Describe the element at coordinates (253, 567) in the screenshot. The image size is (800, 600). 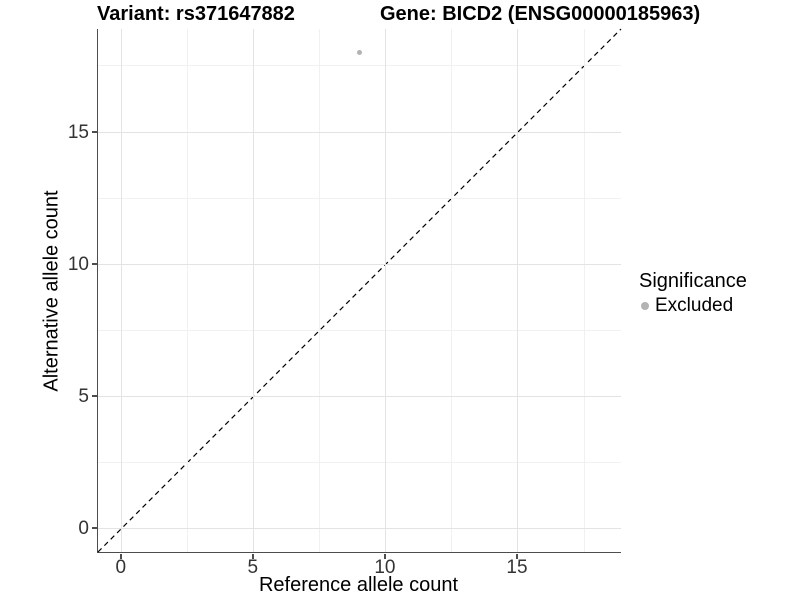
I see `x-tick-label: 5` at that location.